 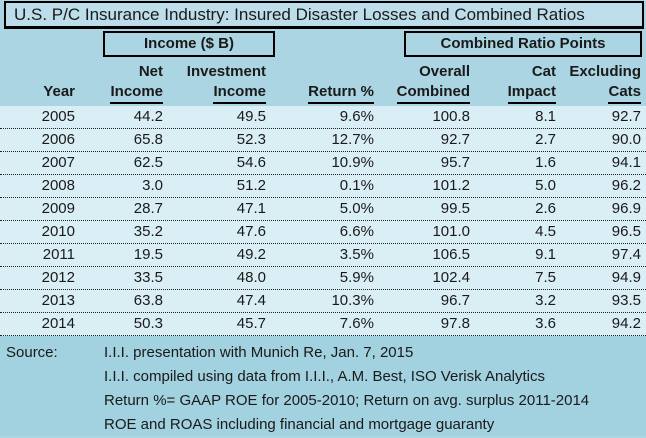 I want to click on year-cell: 2013, so click(x=58, y=300).